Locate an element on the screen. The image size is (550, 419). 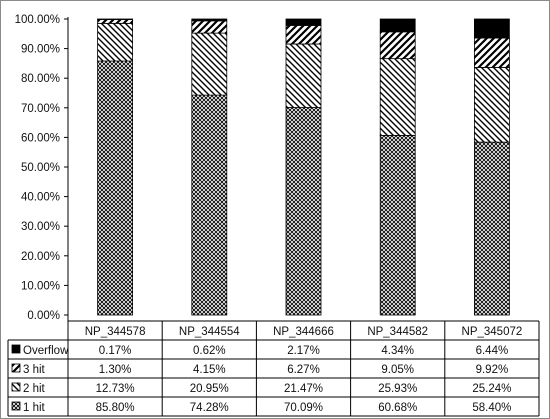
x-category-label: NP_344666 is located at coordinates (303, 332).